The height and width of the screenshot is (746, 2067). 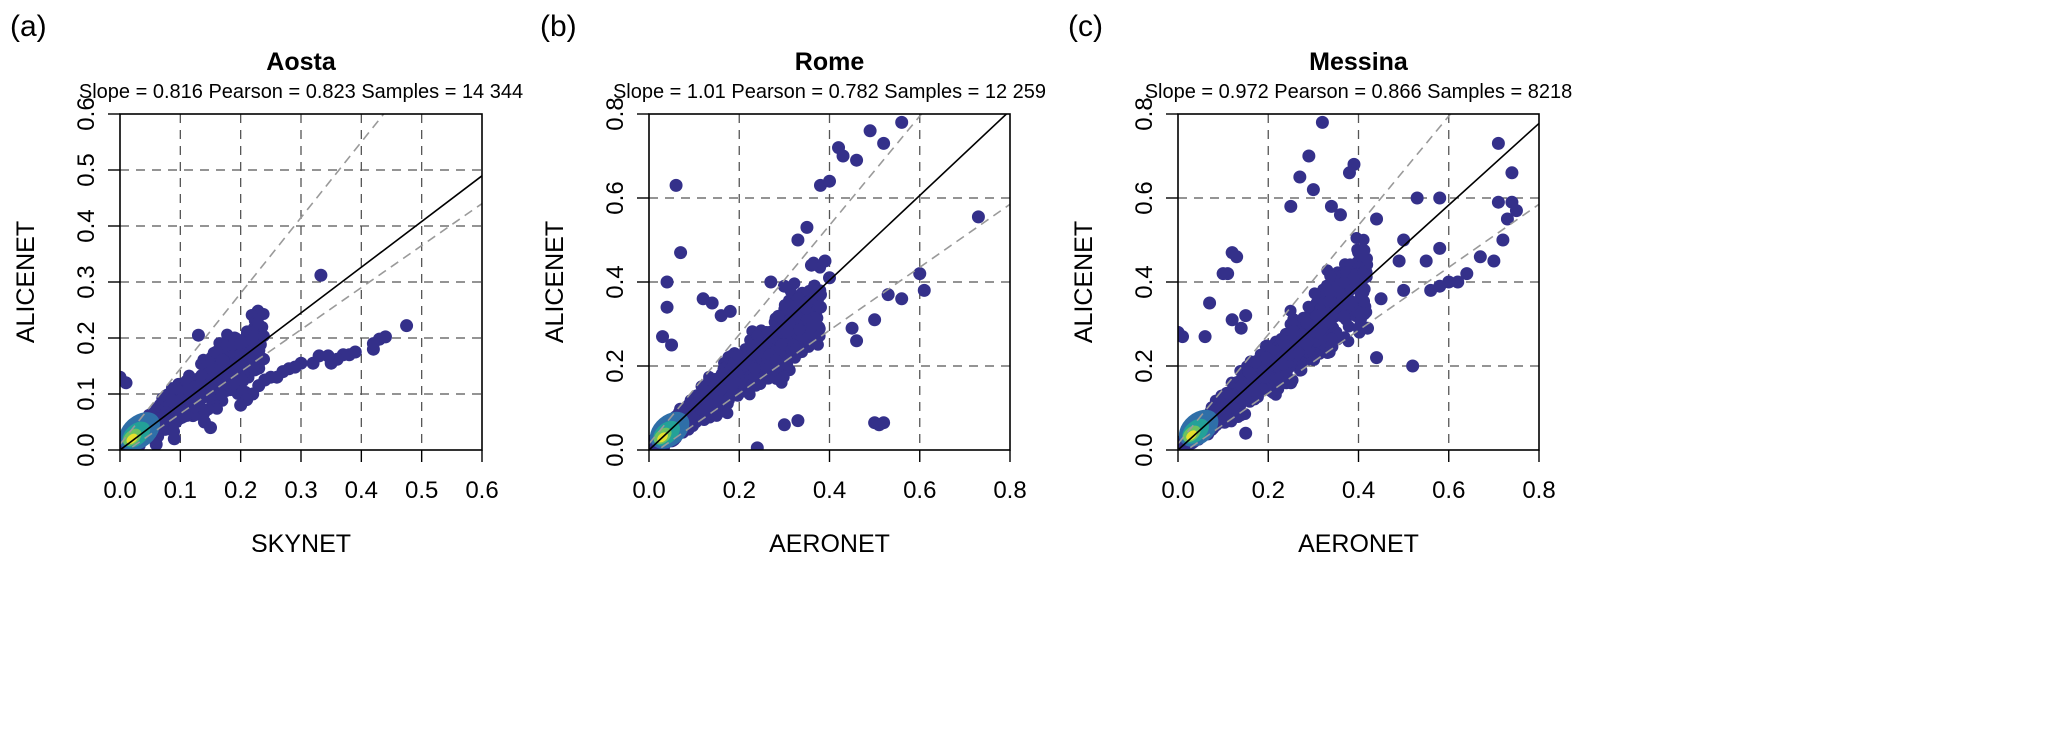 What do you see at coordinates (86, 169) in the screenshot?
I see `y-tick-label: 0.5` at bounding box center [86, 169].